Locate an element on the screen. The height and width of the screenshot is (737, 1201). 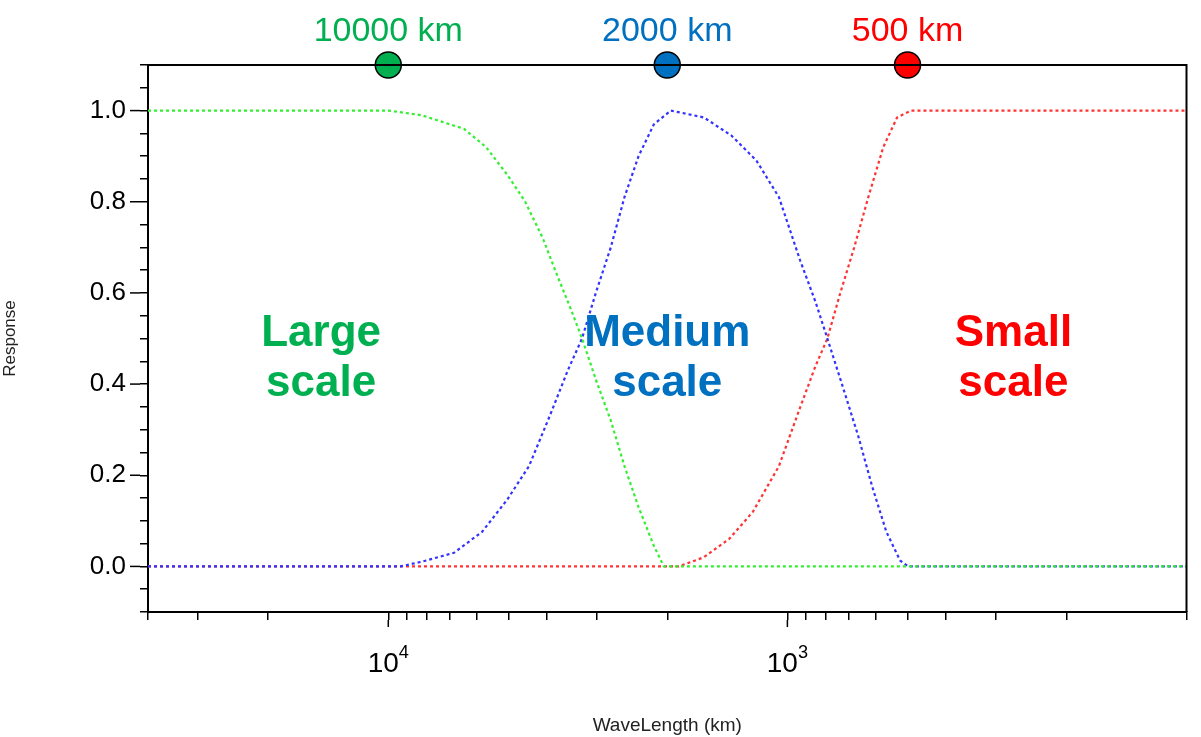
annotation: Small scale is located at coordinates (1013, 355).